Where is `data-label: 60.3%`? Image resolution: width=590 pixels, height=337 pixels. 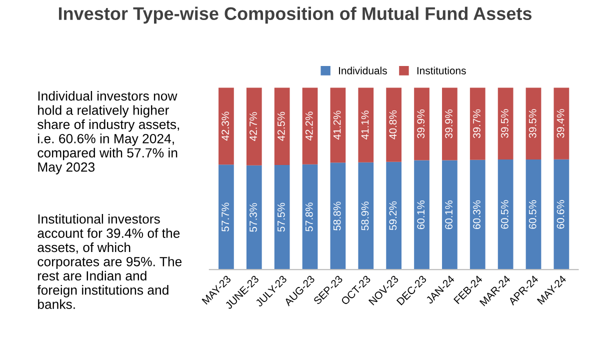 data-label: 60.3% is located at coordinates (476, 214).